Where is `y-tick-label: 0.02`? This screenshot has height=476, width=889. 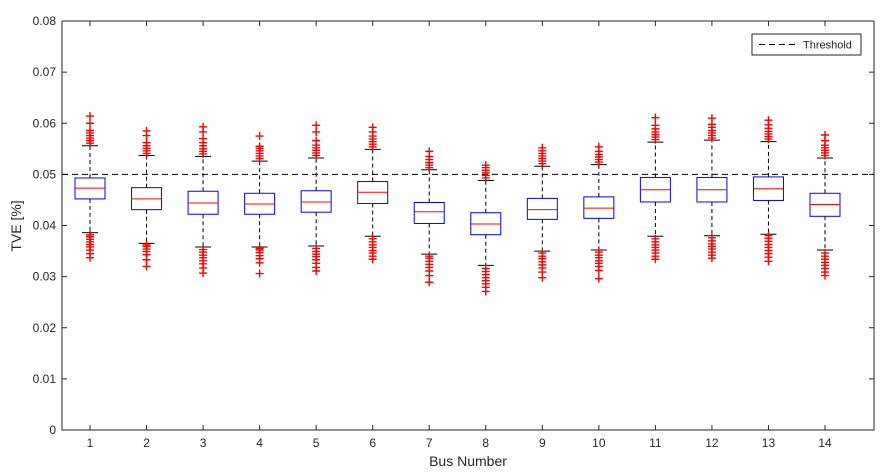
y-tick-label: 0.02 is located at coordinates (45, 328).